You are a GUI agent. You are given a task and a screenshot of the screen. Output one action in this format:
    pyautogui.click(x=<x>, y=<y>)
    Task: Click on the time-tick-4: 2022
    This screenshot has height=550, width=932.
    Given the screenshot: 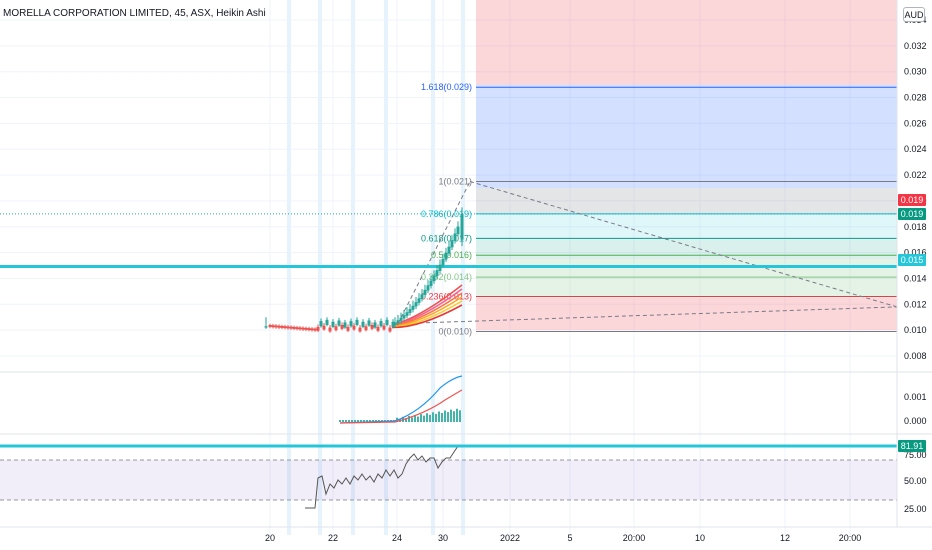 What is the action you would take?
    pyautogui.click(x=510, y=538)
    